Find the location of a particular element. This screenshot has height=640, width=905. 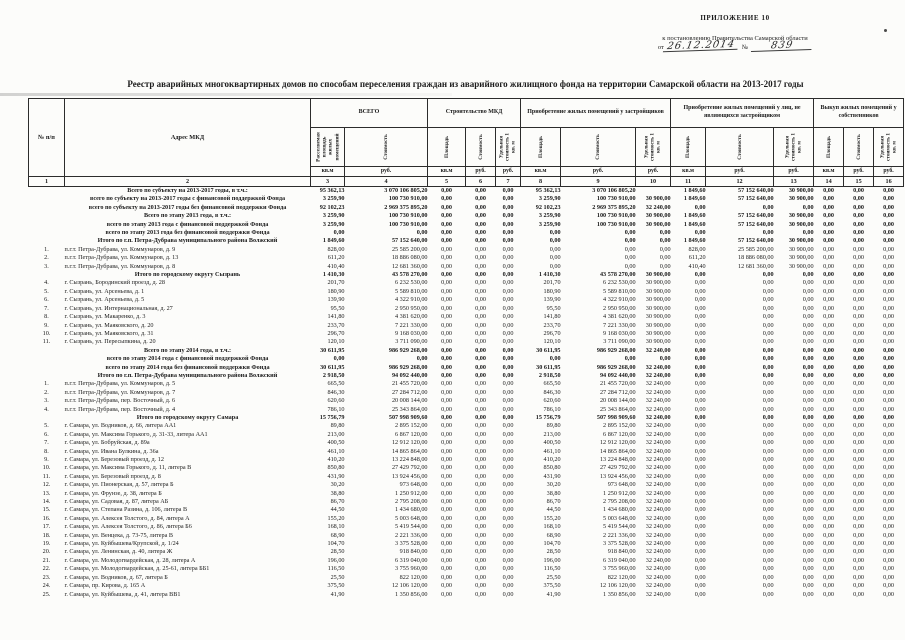

value-cell: 92 102,23 is located at coordinates (332, 207).